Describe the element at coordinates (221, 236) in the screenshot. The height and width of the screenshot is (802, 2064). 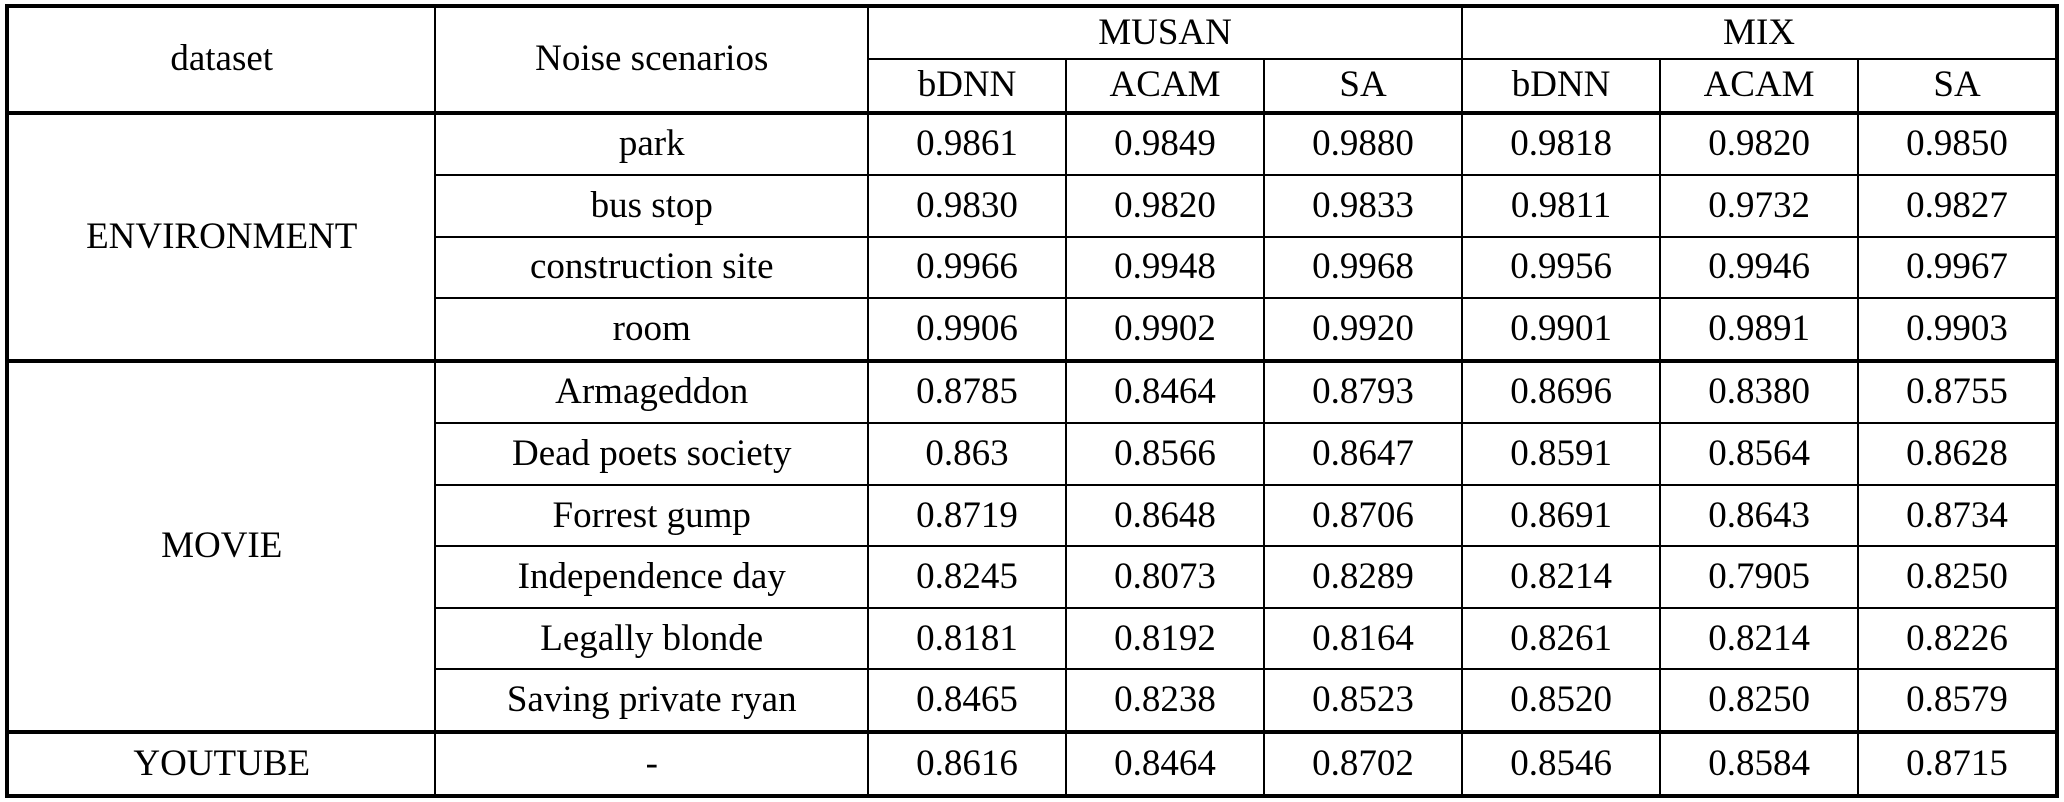
I see `dataset-cell: ENVIRONMENT` at that location.